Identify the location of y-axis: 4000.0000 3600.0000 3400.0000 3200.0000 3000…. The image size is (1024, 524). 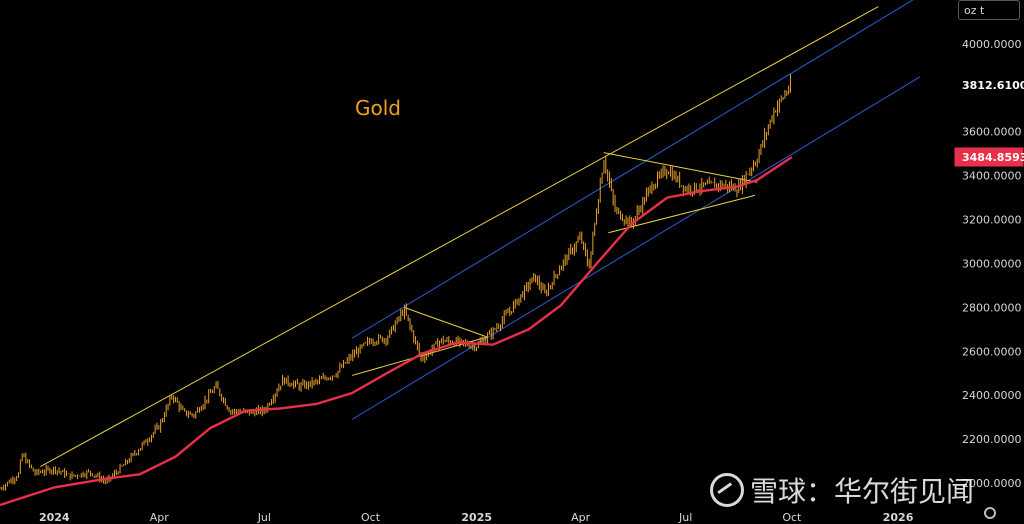
(992, 264).